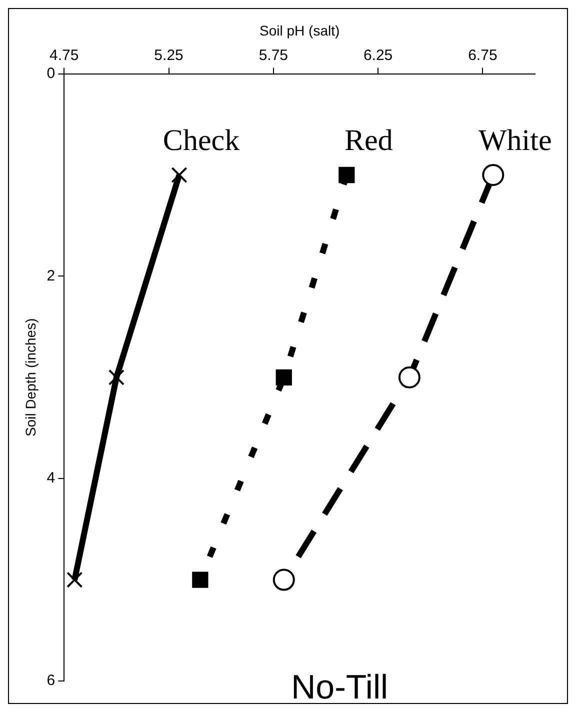 Image resolution: width=578 pixels, height=714 pixels. I want to click on x-tick-label: 5.75, so click(273, 55).